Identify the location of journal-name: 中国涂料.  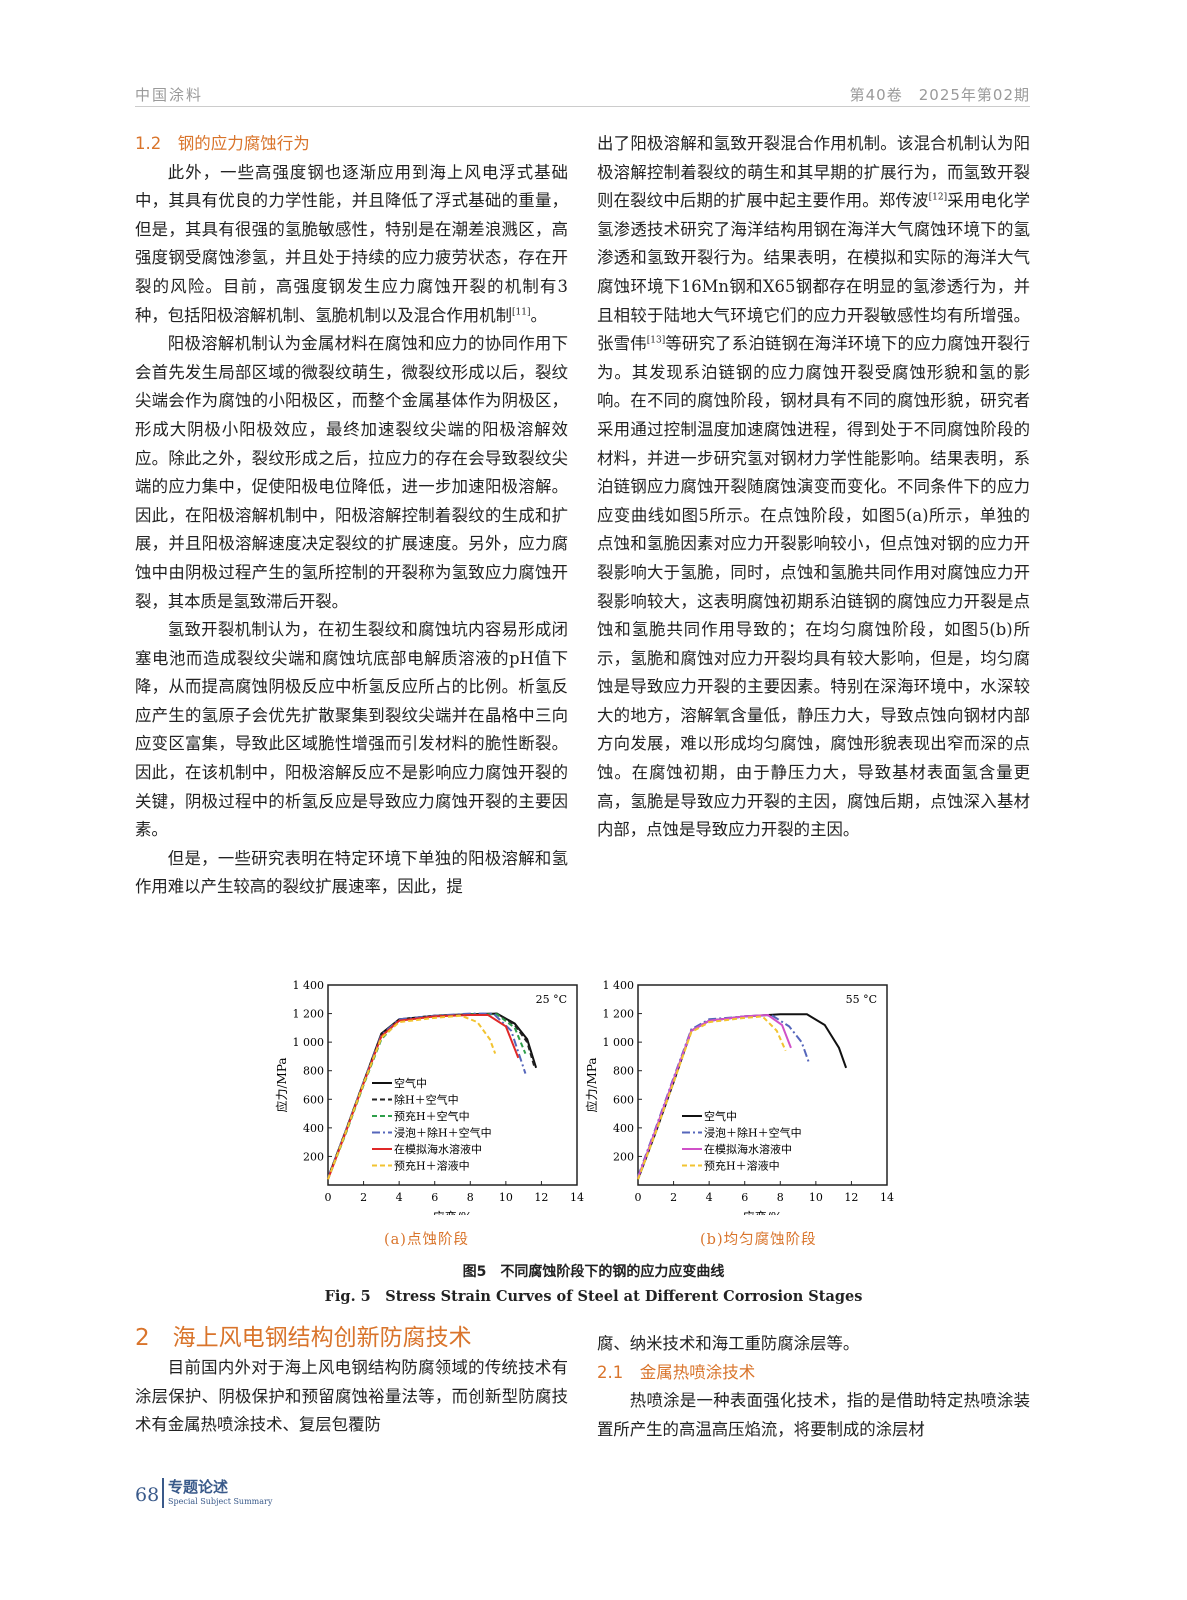
(169, 95).